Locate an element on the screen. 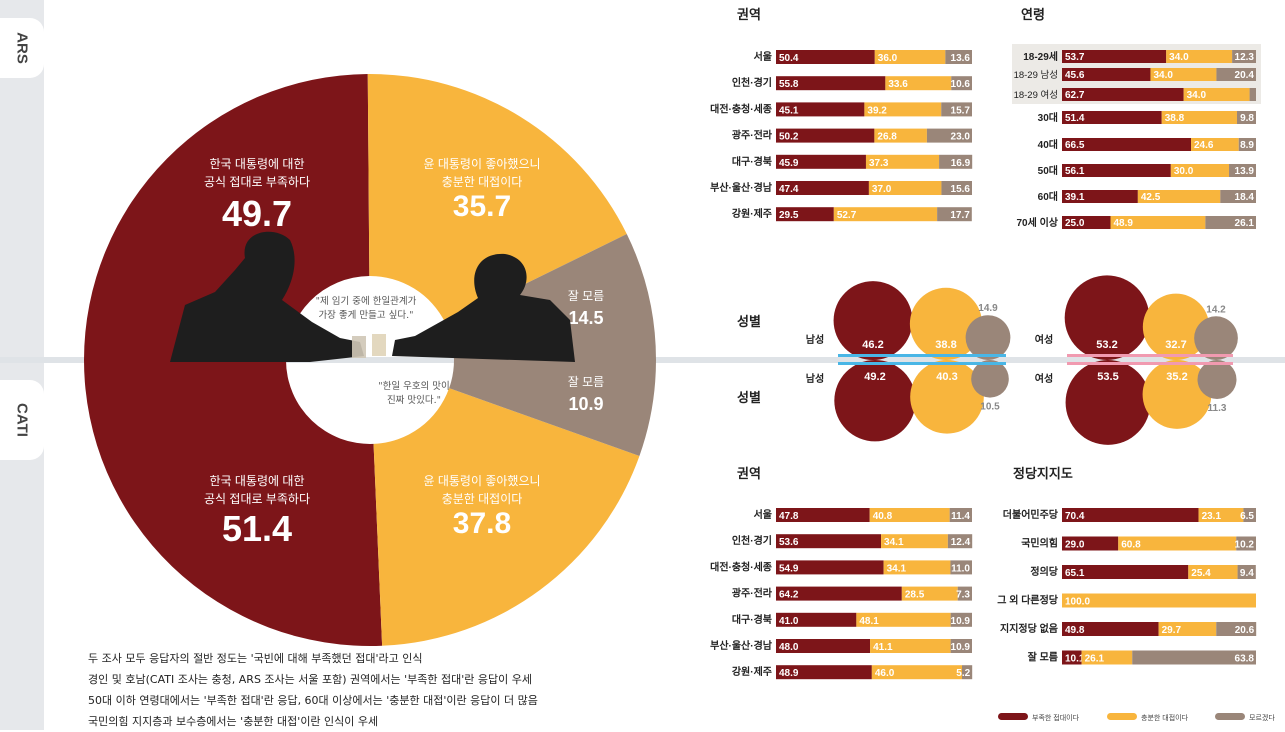  row-label: 그 외 다른정당 is located at coordinates (1028, 600).